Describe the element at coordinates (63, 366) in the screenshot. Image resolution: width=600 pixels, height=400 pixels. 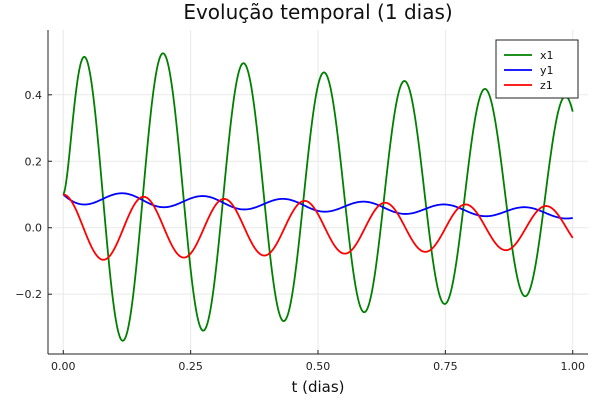
I see `x-tick-label: 0.00` at that location.